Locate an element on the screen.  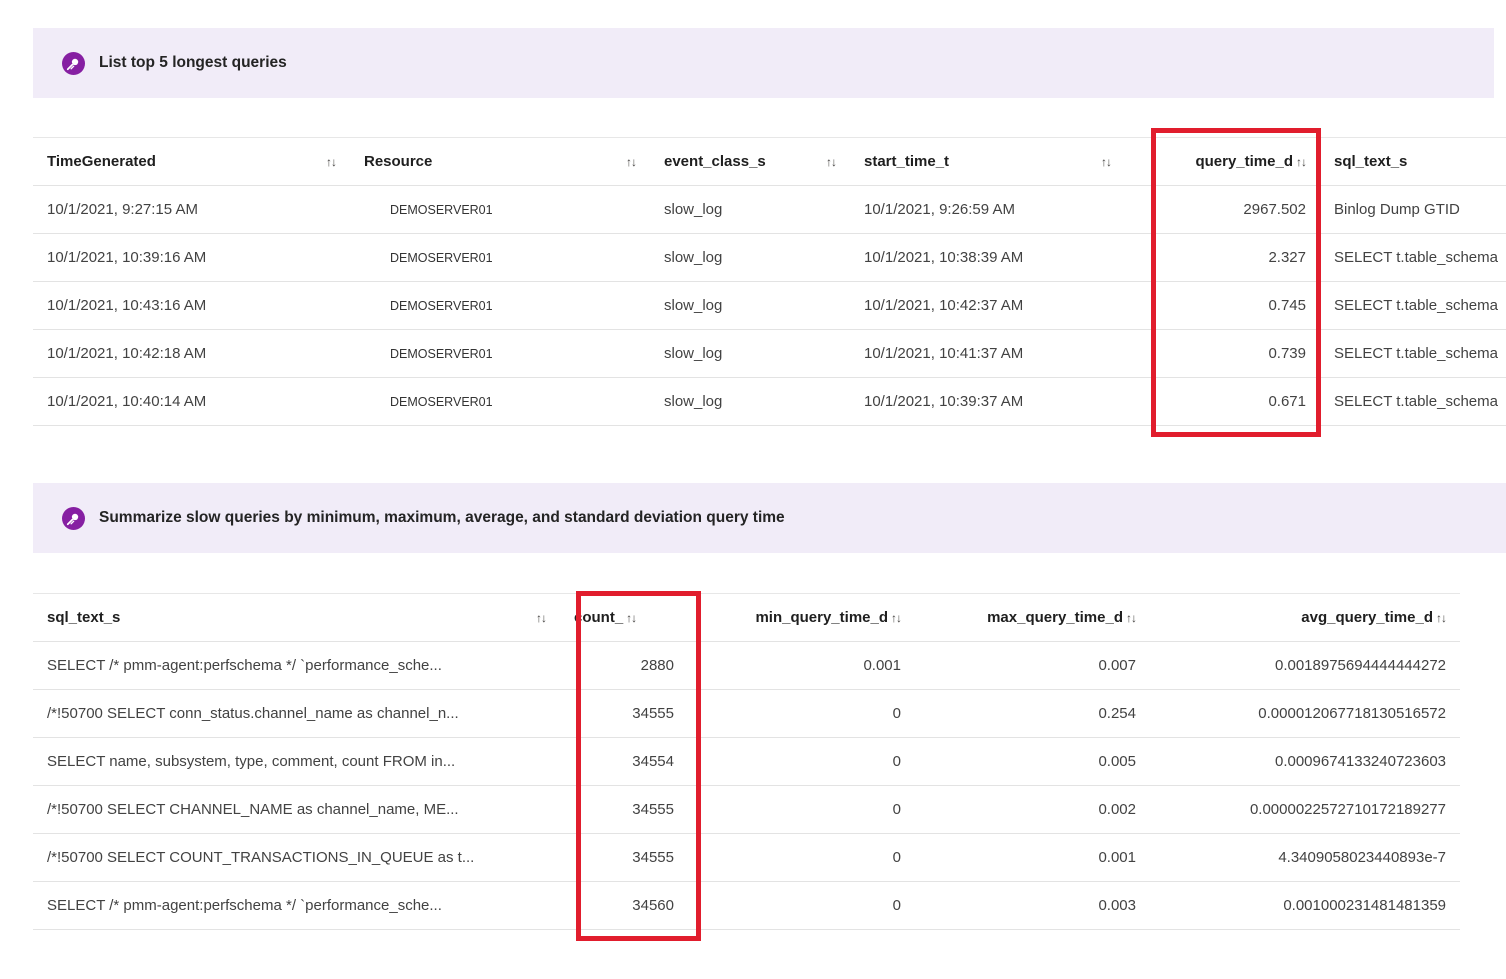
table-cell: 0.005 is located at coordinates (1032, 761).